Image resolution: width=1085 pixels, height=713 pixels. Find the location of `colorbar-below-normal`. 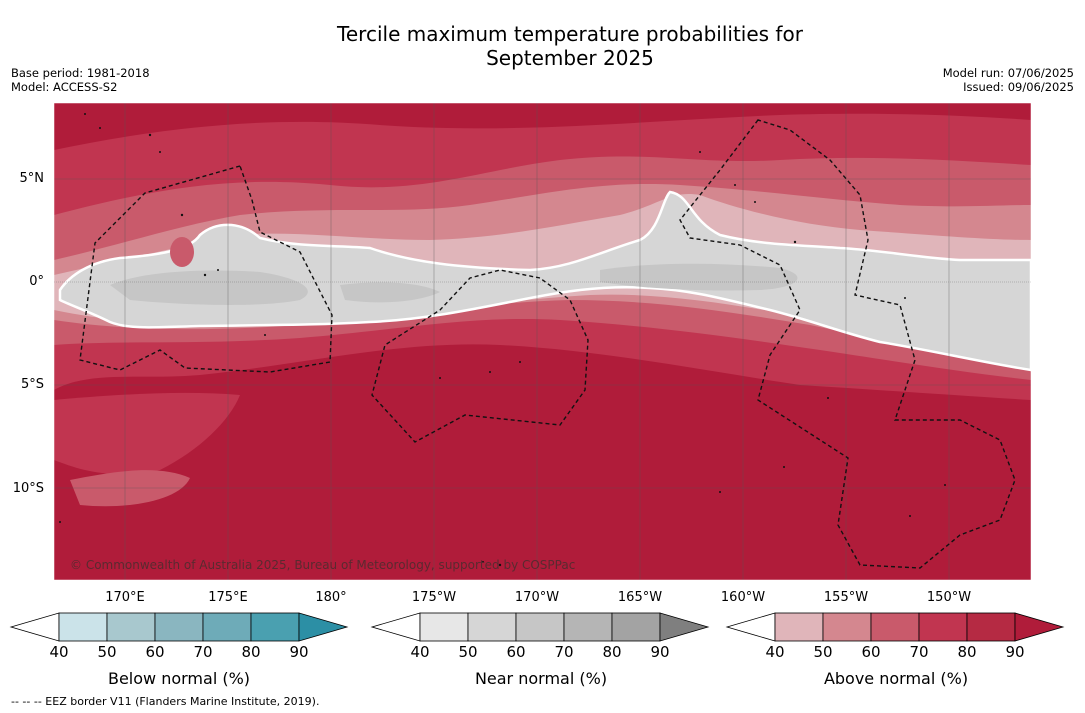

colorbar-below-normal is located at coordinates (179, 627).